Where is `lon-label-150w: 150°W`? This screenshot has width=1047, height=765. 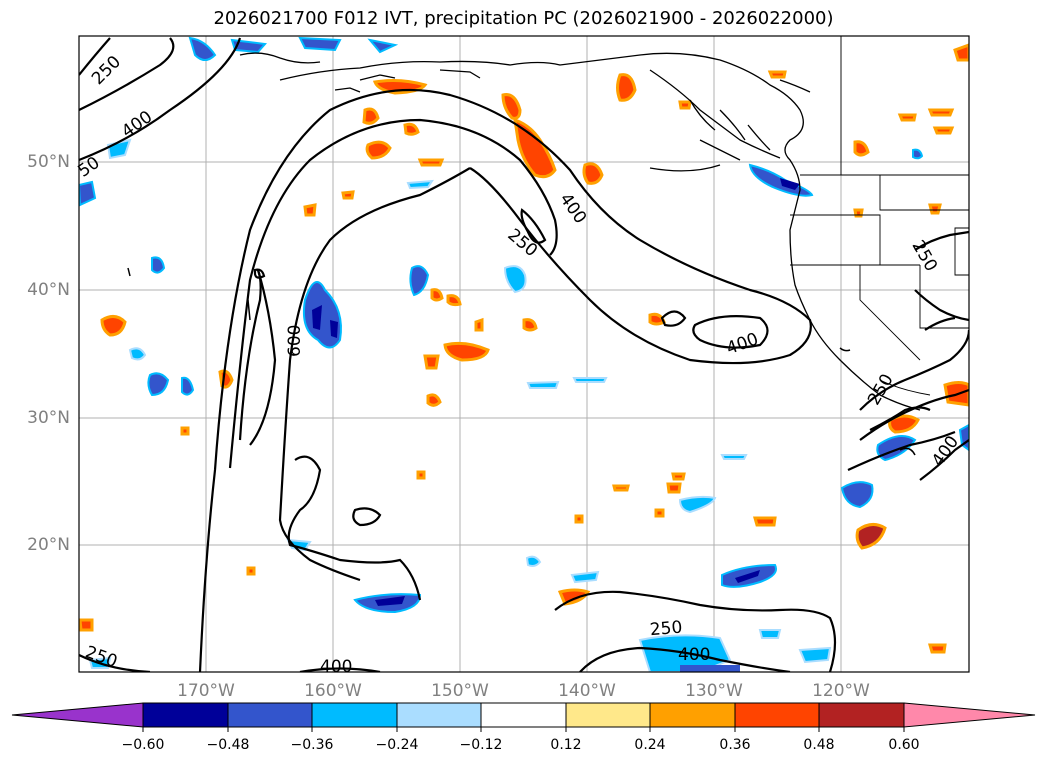 lon-label-150w: 150°W is located at coordinates (460, 691).